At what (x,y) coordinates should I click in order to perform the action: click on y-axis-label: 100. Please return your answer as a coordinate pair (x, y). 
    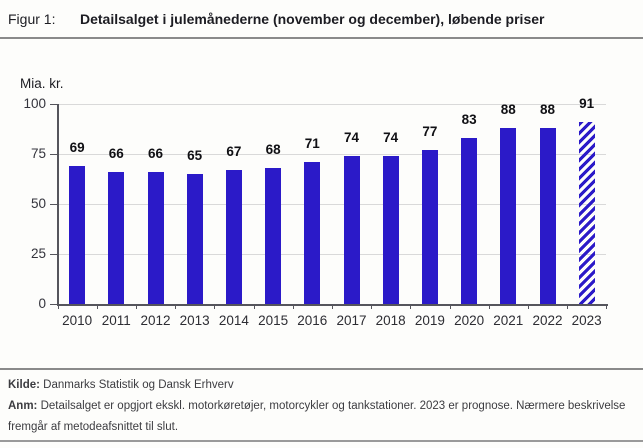
    Looking at the image, I should click on (34, 103).